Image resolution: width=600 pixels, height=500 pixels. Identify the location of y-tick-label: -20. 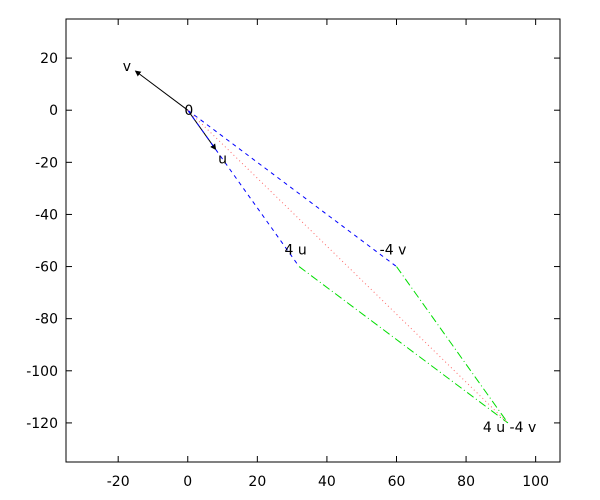
(46, 163).